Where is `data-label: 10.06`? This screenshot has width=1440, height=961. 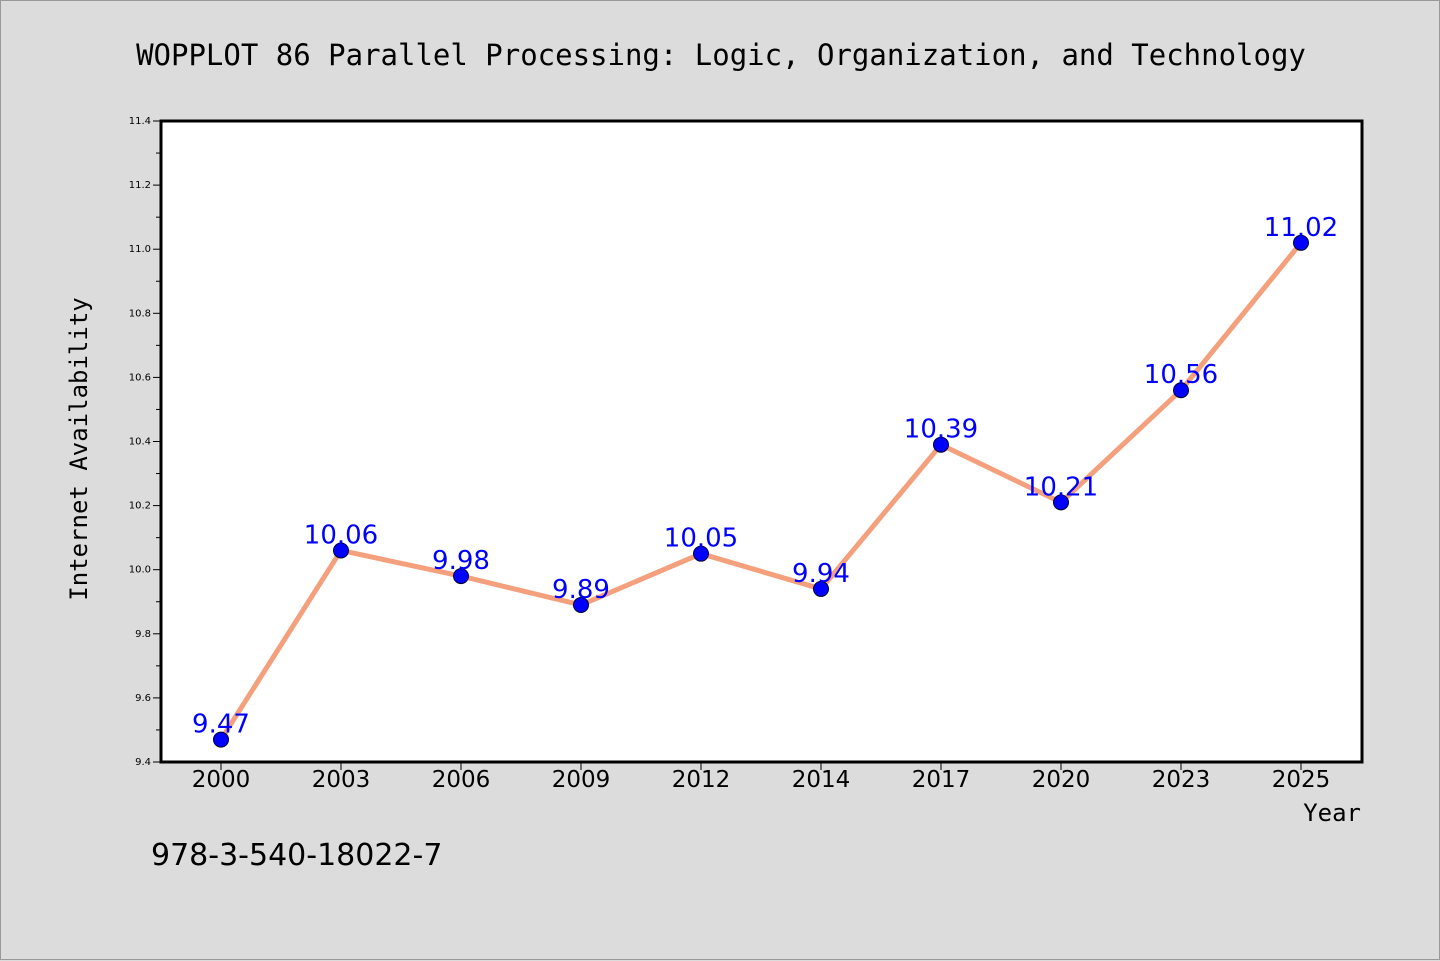
data-label: 10.06 is located at coordinates (341, 535).